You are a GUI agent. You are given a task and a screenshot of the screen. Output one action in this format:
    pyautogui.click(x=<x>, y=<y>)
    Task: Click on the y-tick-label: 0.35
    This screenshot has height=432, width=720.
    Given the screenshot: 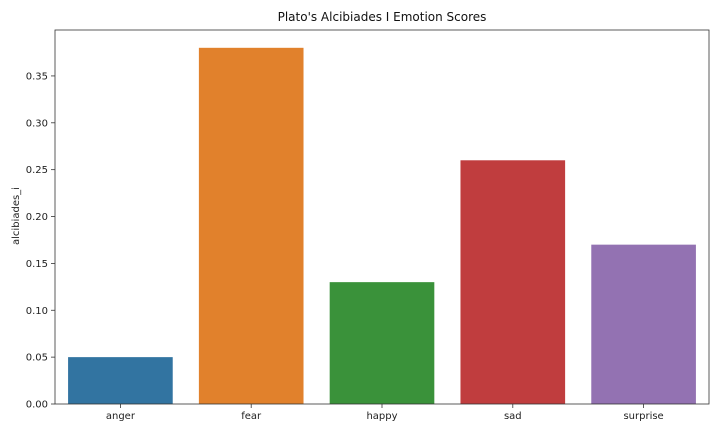 What is the action you would take?
    pyautogui.click(x=37, y=76)
    